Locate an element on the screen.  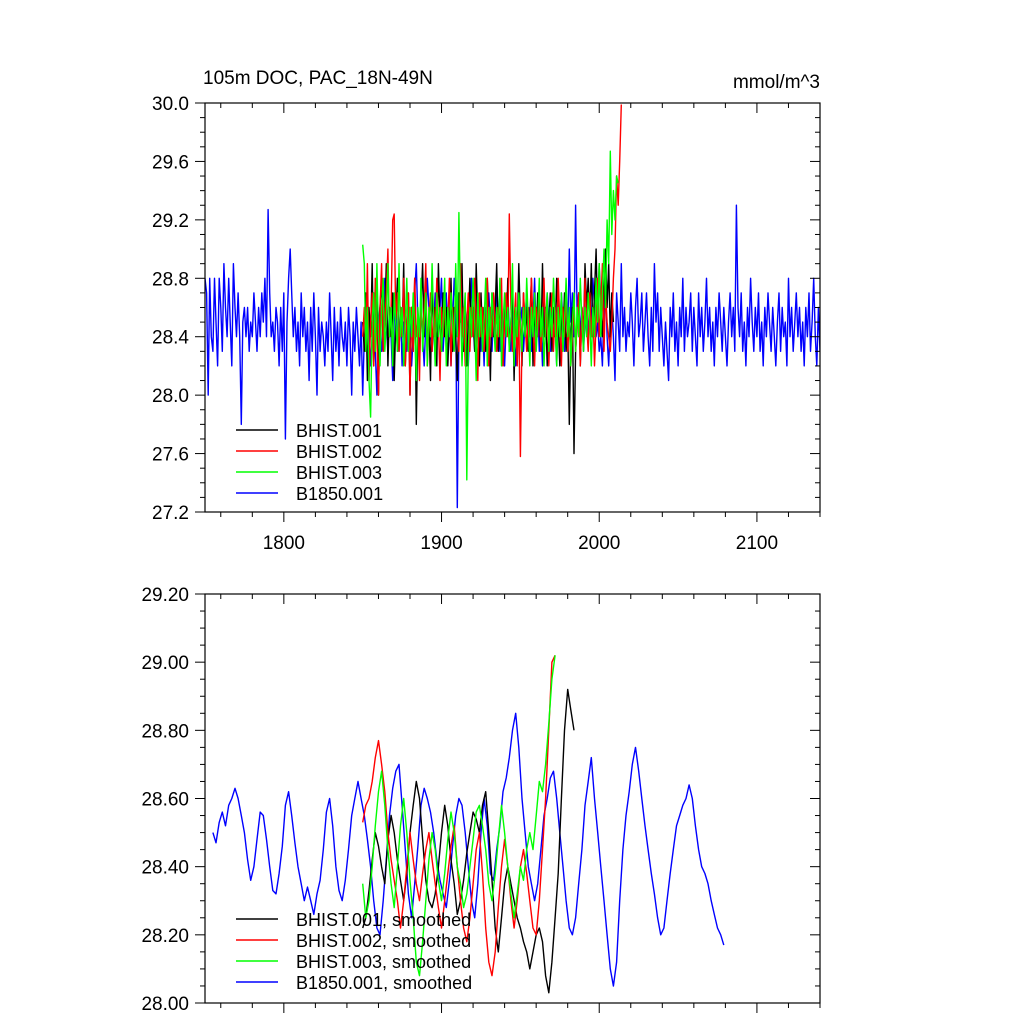
legend-label: B1850.001, smoothed is located at coordinates (384, 983).